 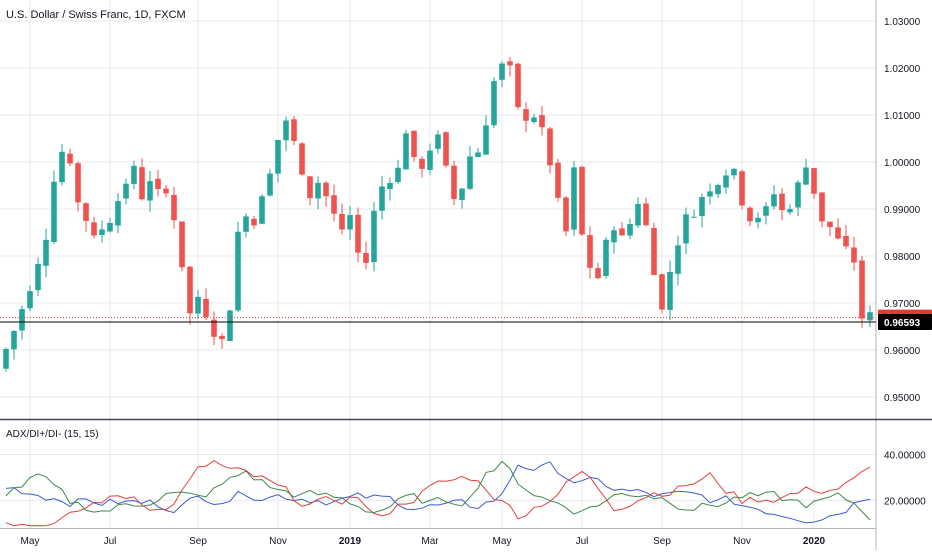 What do you see at coordinates (52, 434) in the screenshot?
I see `indicator-title: ADX/DI+/DI- (15, 15)` at bounding box center [52, 434].